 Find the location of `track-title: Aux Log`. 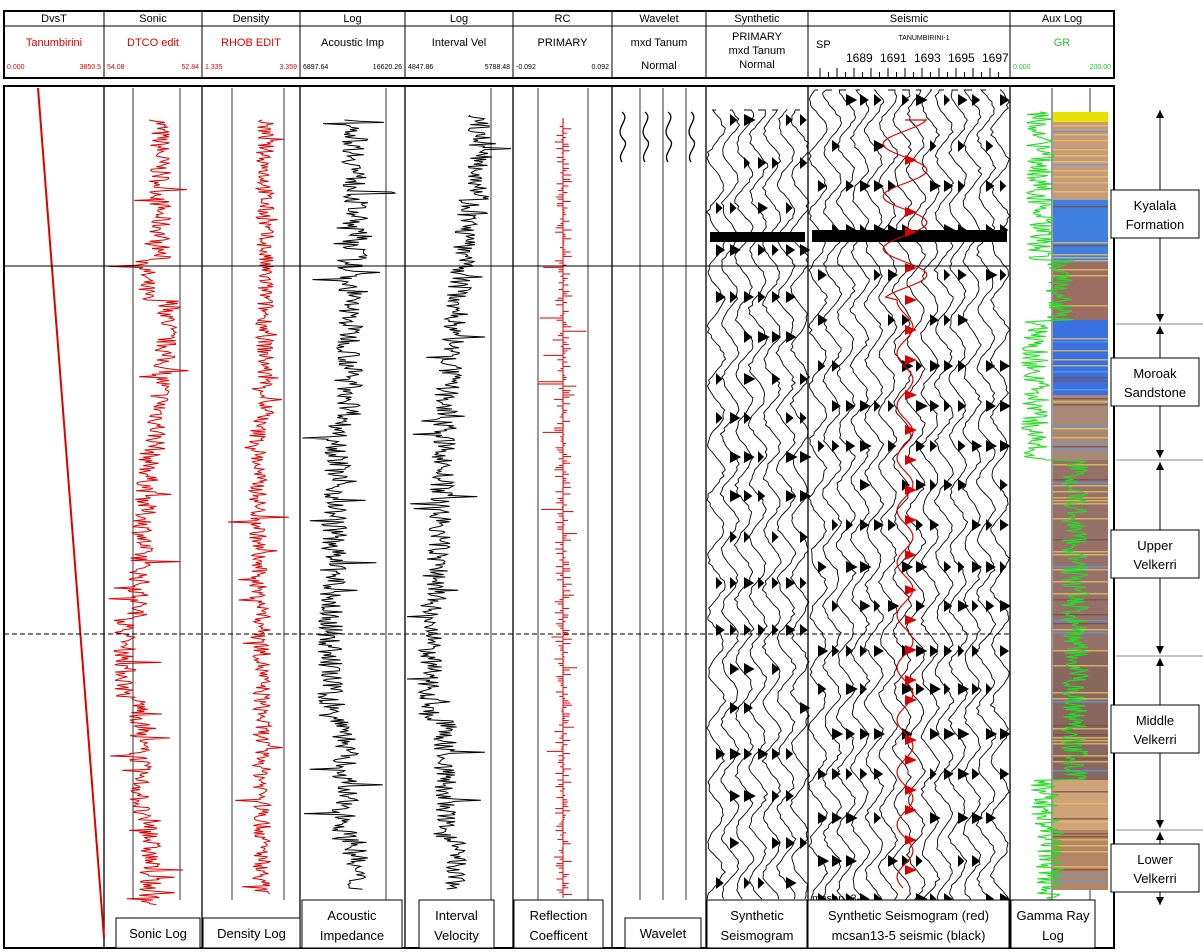

track-title: Aux Log is located at coordinates (1062, 19).